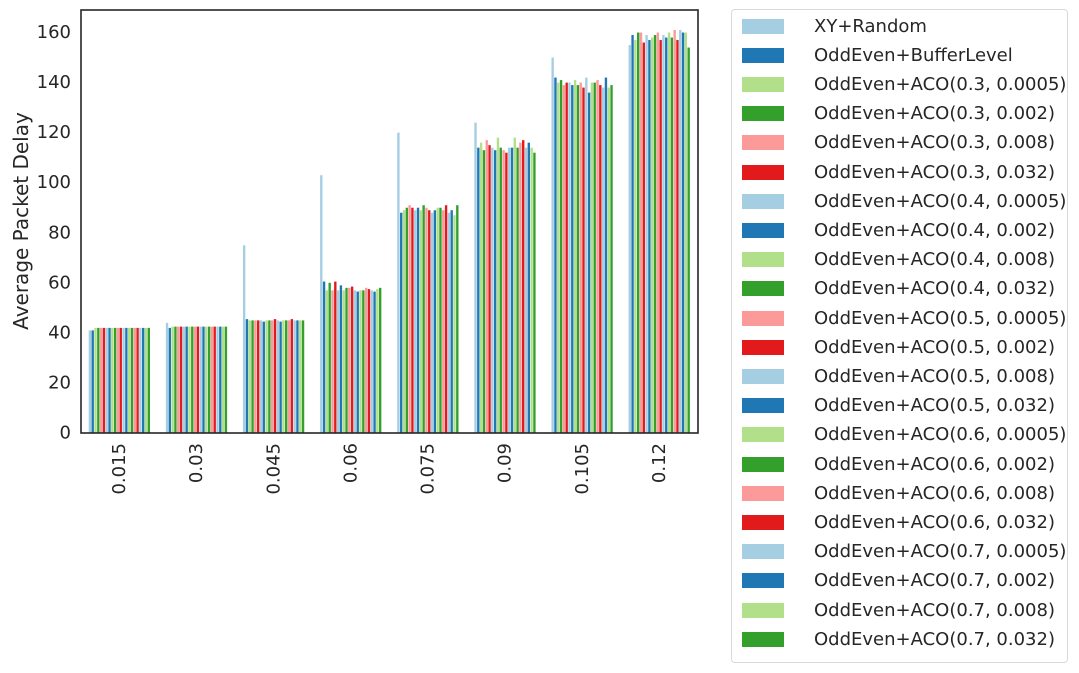  Describe the element at coordinates (934, 376) in the screenshot. I see `legend-label: OddEven+ACO(0.5, 0.008)` at that location.